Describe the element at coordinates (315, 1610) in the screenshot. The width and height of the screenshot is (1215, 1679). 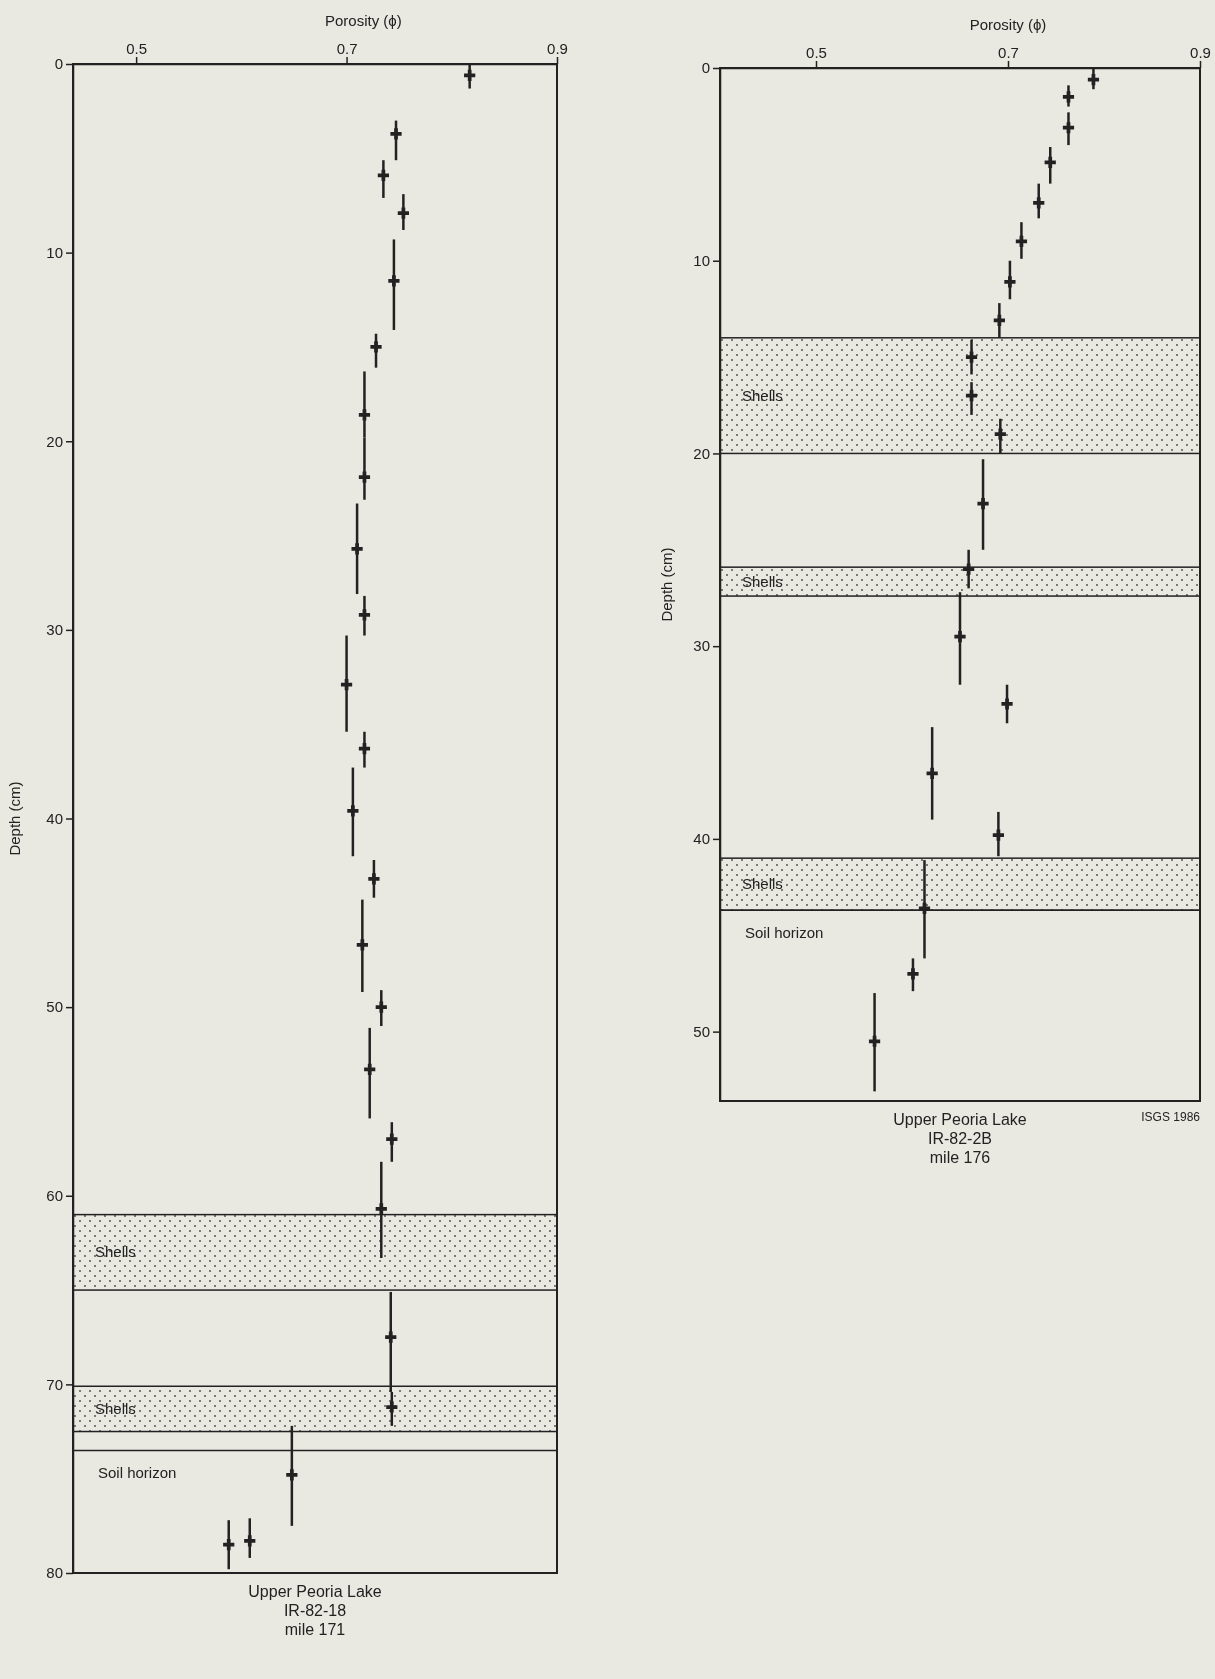
I see `text: Upper Peoria Lake IR-82-18 mile 171` at that location.